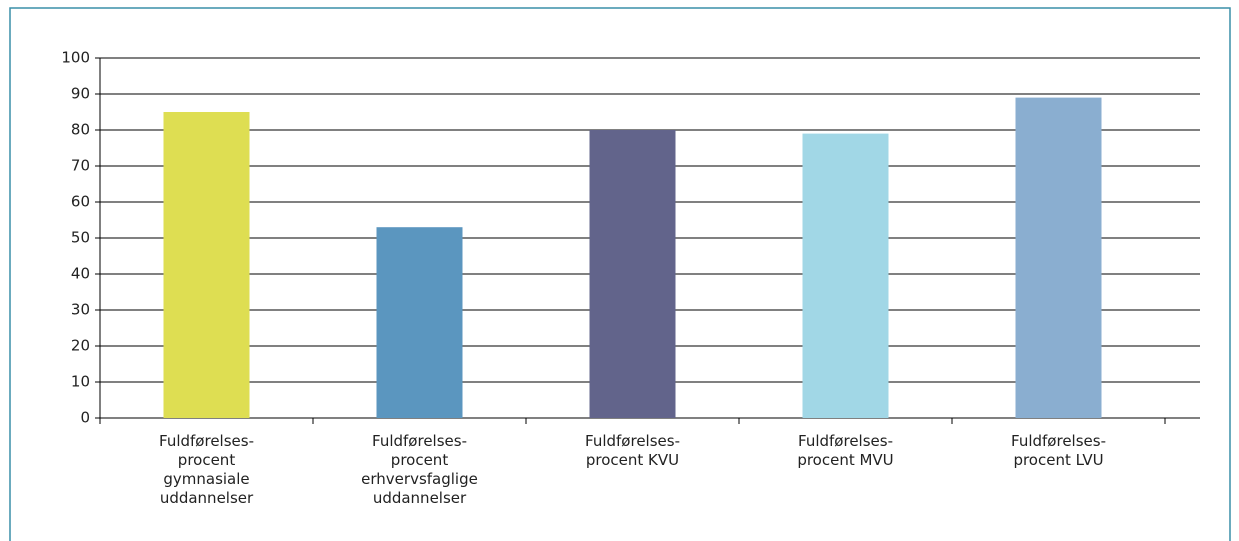 The image size is (1239, 541). I want to click on y-tick-label: 60, so click(80, 202).